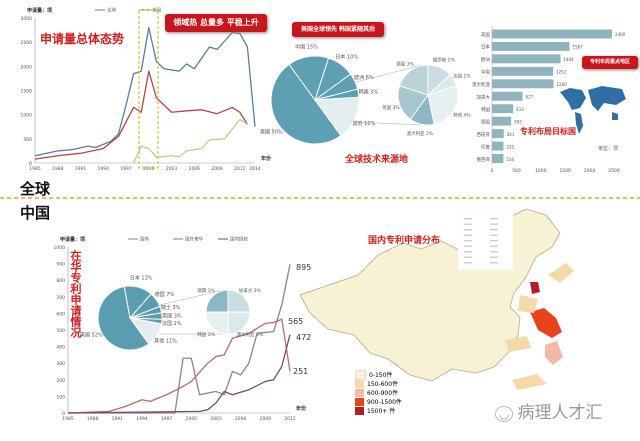 This screenshot has width=640, height=441. I want to click on china-trend-legend-label: 国内, so click(144, 239).